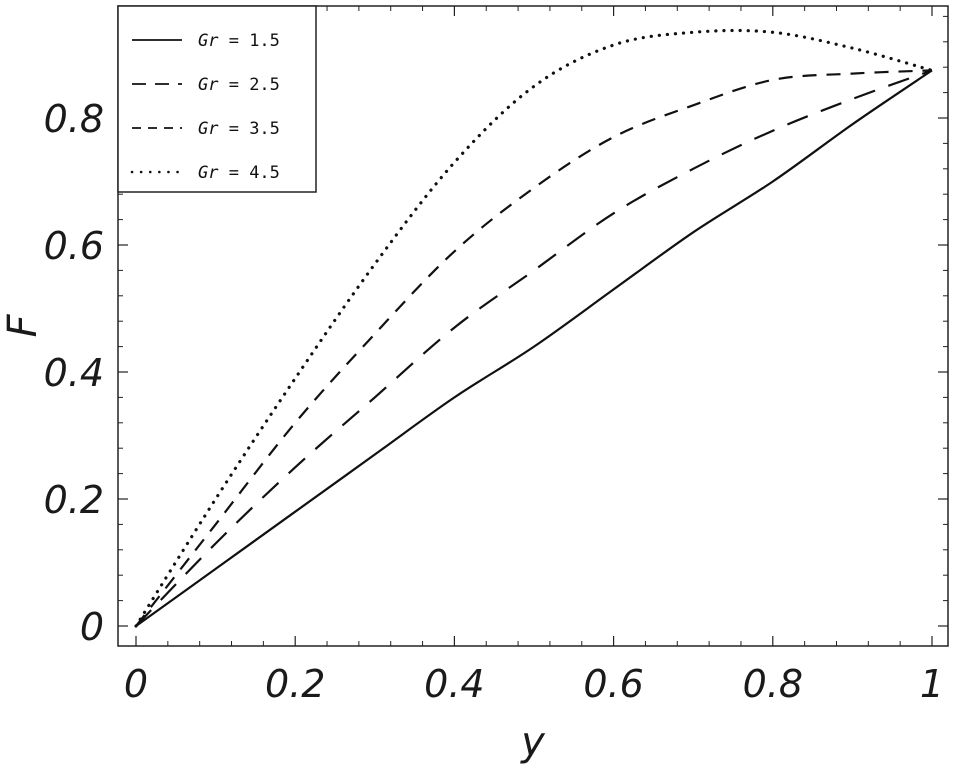 The width and height of the screenshot is (955, 766). What do you see at coordinates (74, 246) in the screenshot?
I see `y-tick-label: 0.6` at bounding box center [74, 246].